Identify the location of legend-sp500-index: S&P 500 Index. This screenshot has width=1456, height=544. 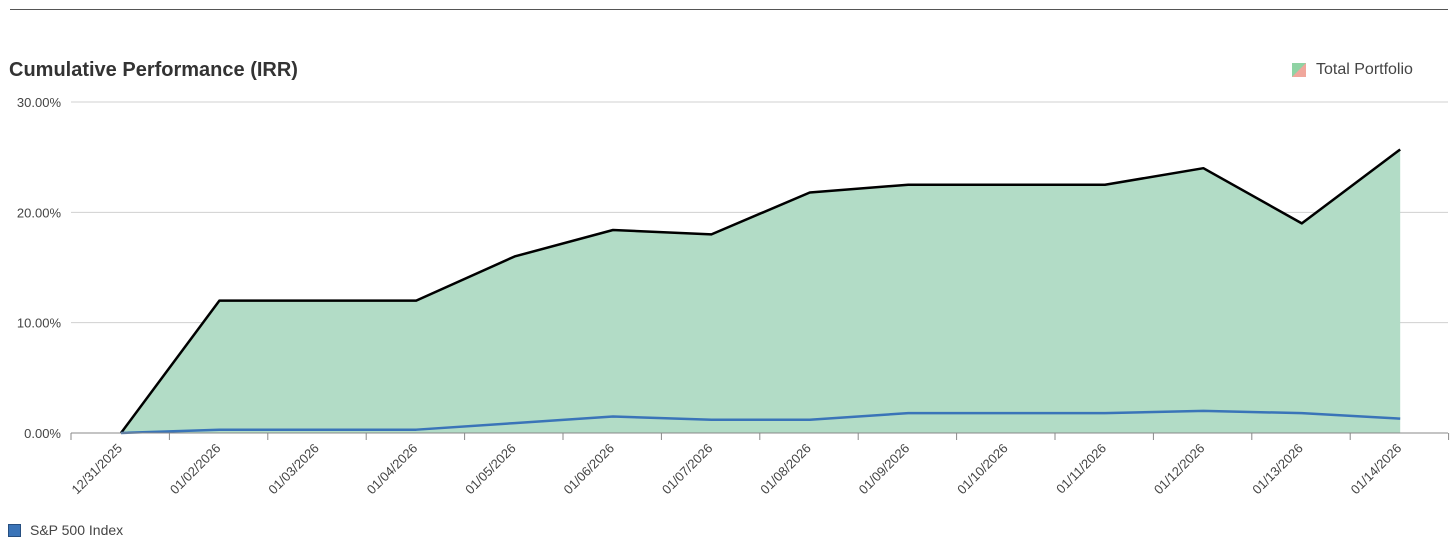
(65, 530).